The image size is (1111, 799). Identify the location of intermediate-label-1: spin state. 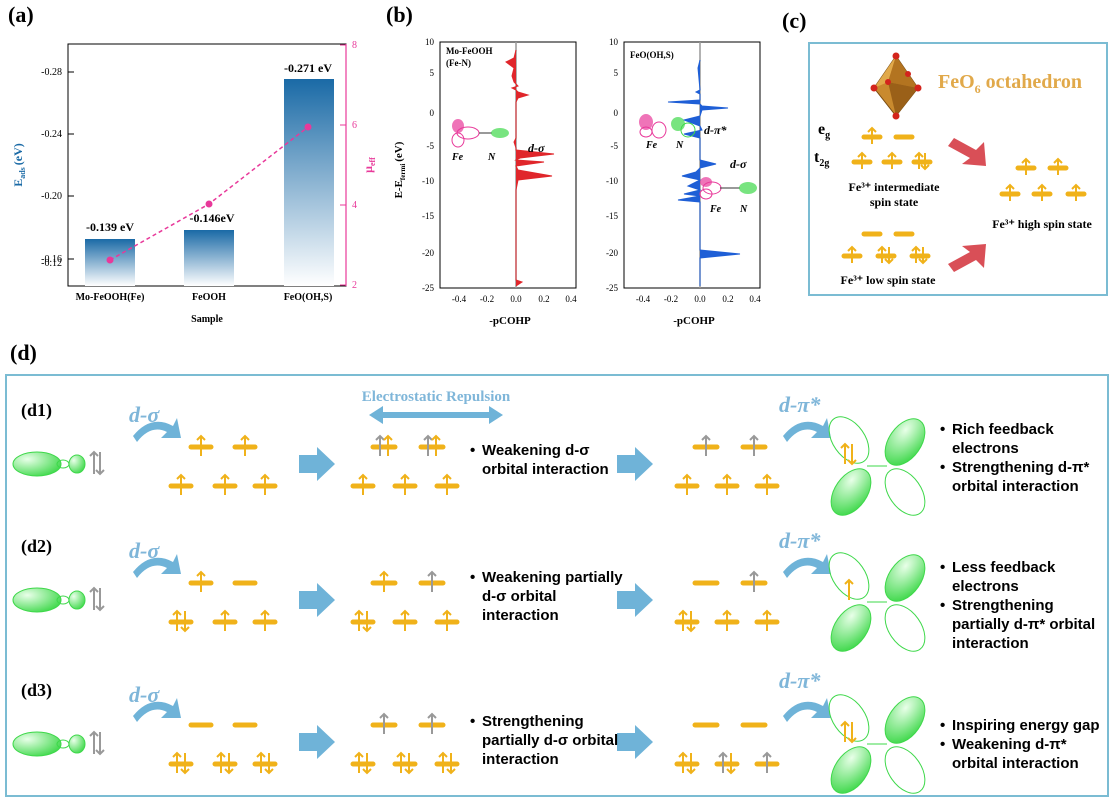
(894, 202).